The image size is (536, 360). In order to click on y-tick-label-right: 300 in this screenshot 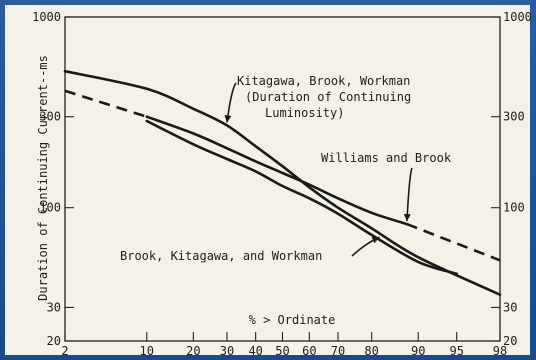, I will do `click(514, 117)`.